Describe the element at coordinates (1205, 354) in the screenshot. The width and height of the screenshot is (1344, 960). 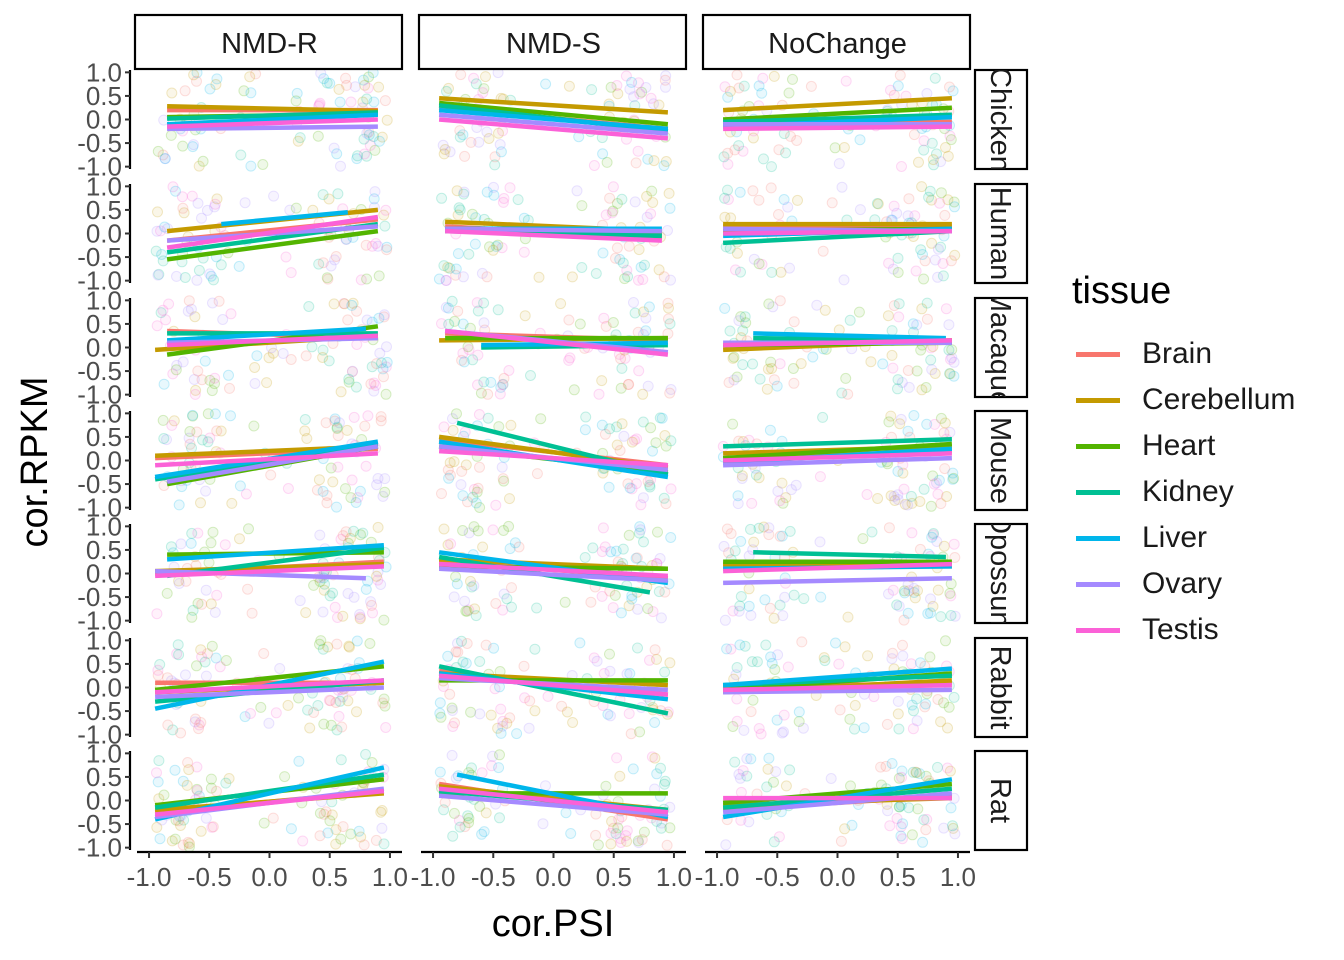
I see `legend-item-brain: Brain` at that location.